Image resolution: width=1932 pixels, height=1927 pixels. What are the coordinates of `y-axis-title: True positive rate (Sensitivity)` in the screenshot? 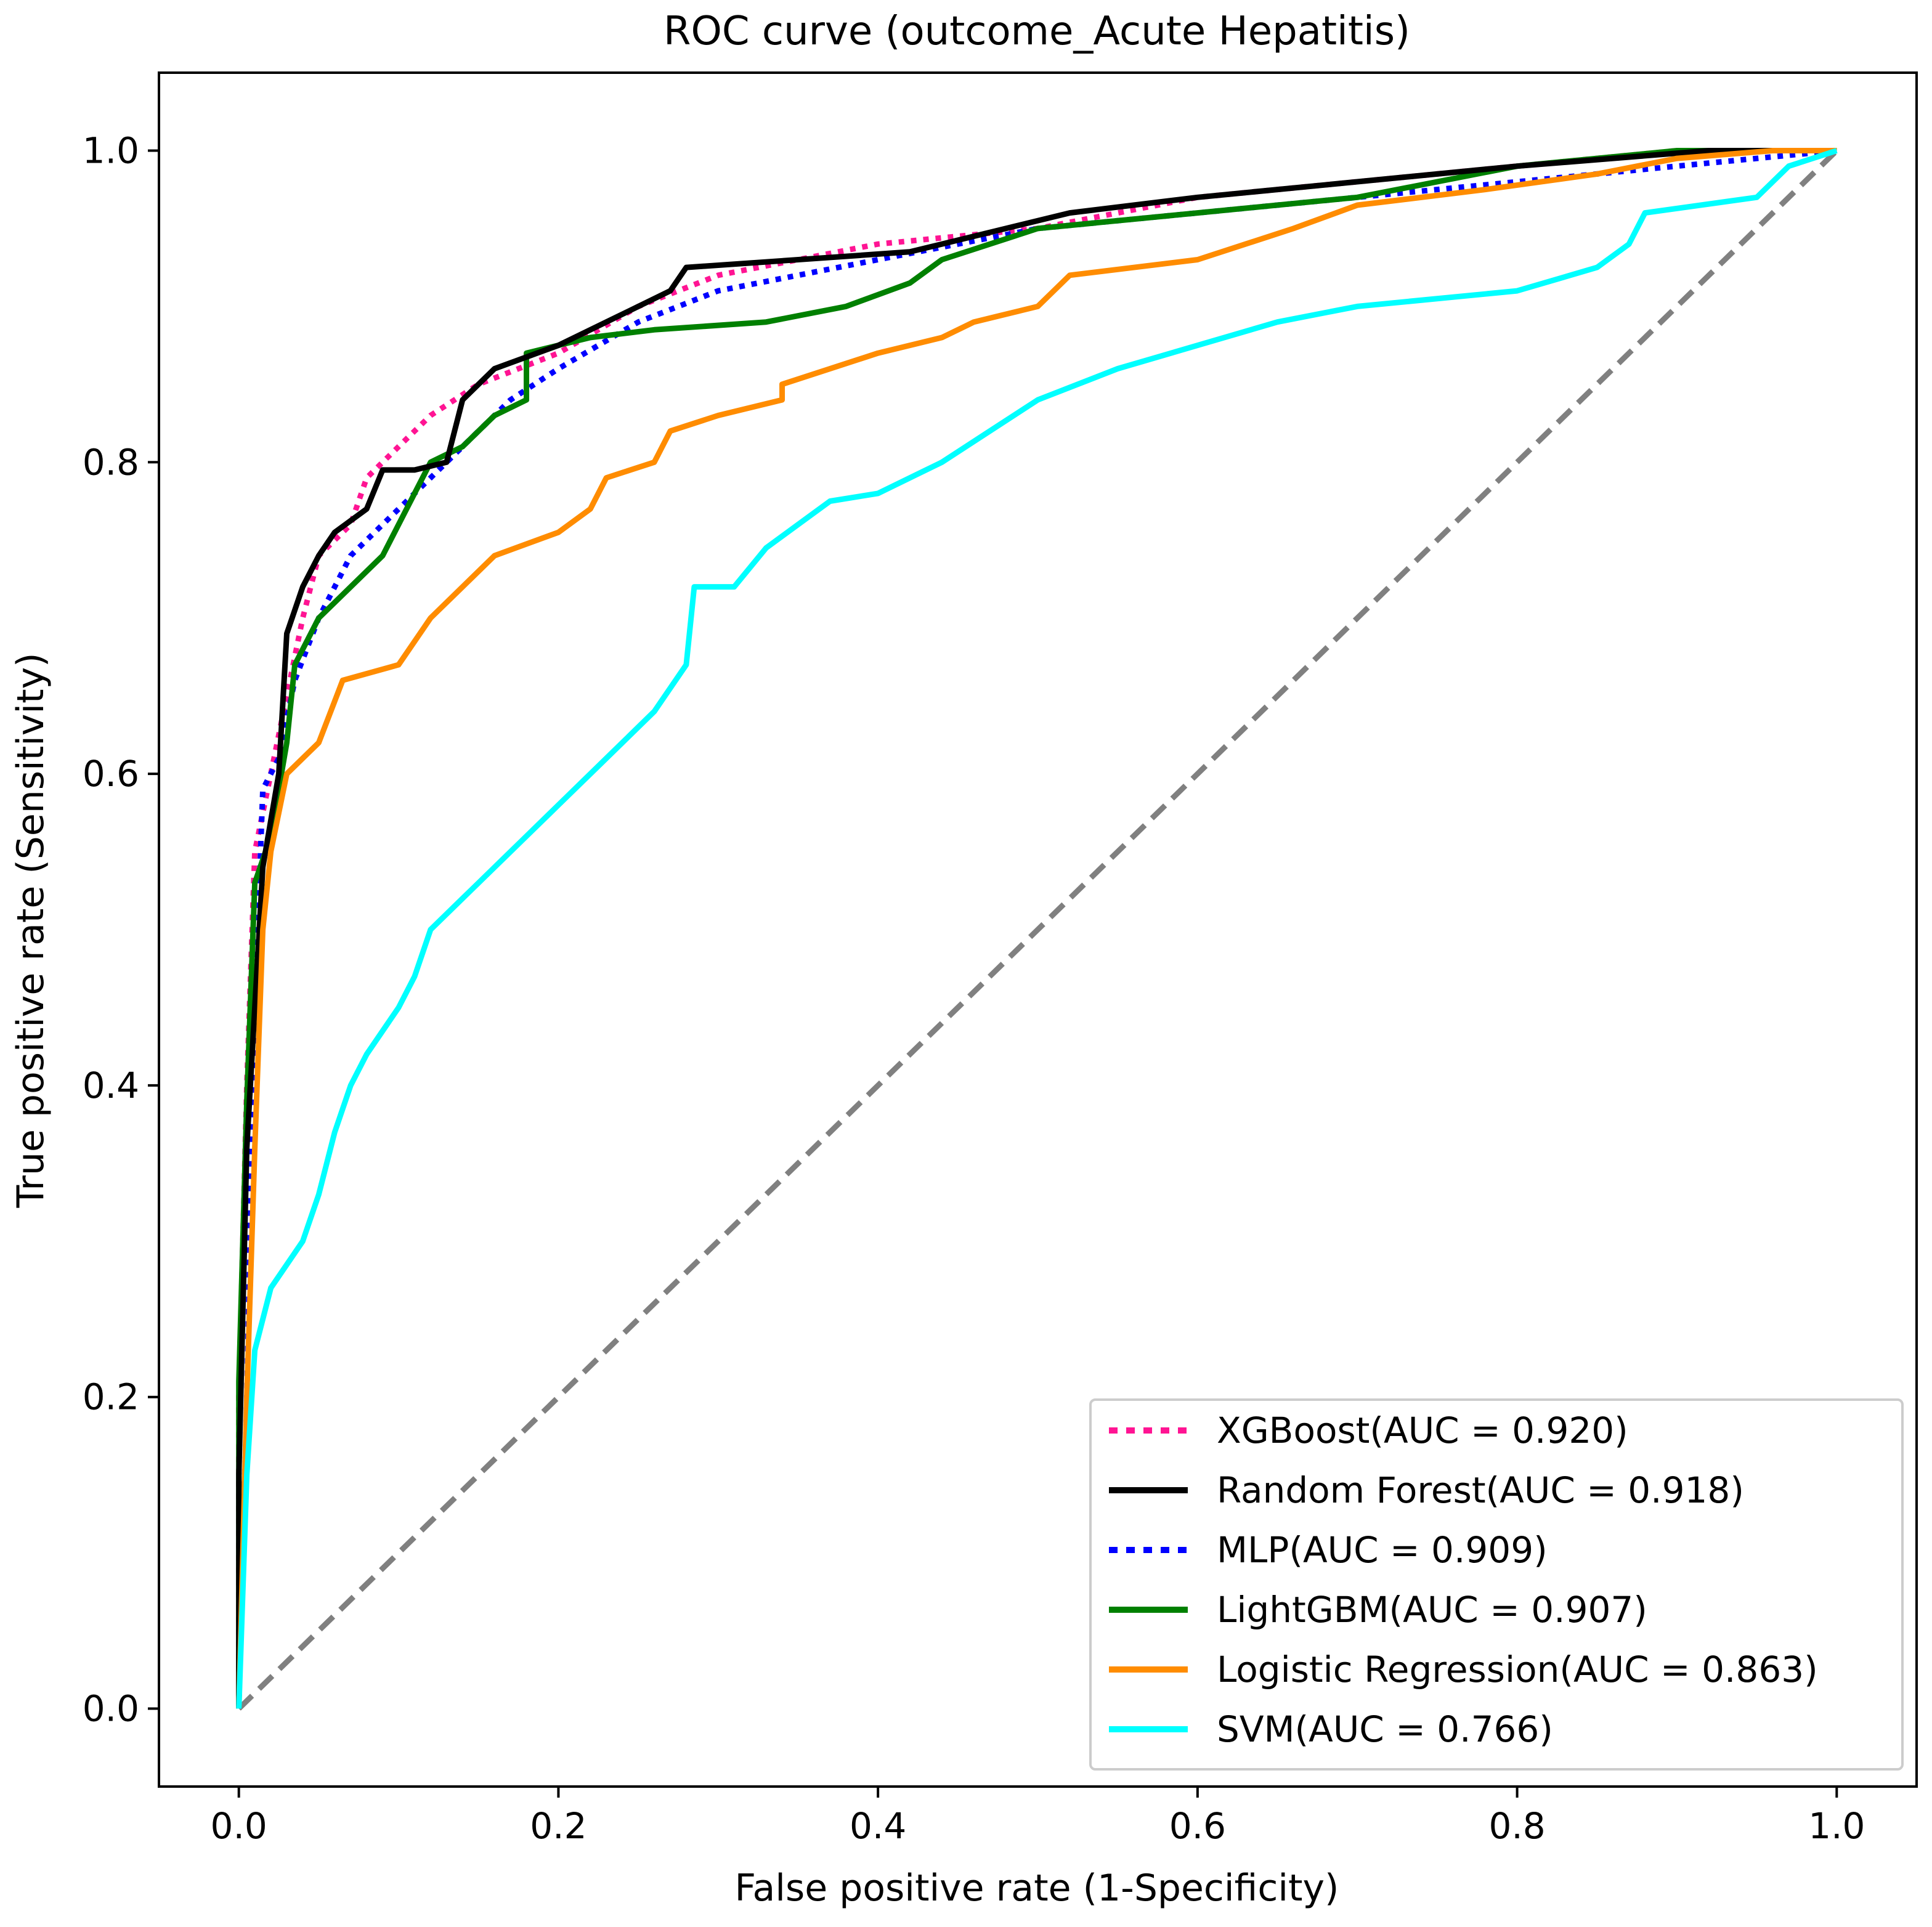 It's located at (30, 930).